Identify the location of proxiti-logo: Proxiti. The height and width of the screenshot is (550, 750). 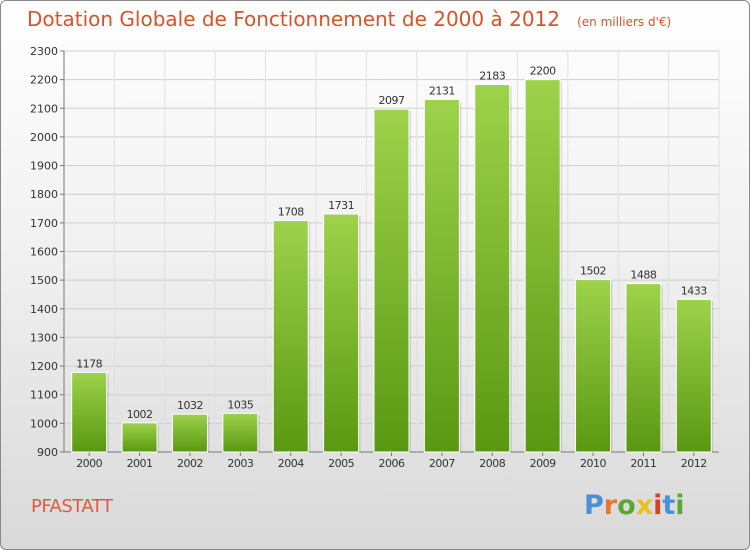
(634, 505).